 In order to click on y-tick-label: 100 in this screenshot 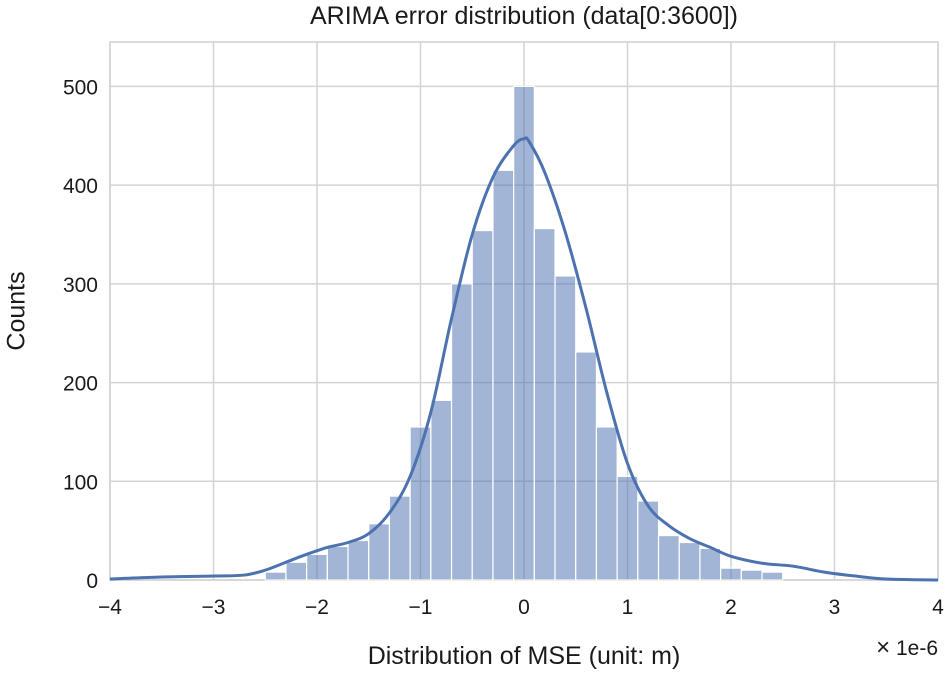, I will do `click(80, 482)`.